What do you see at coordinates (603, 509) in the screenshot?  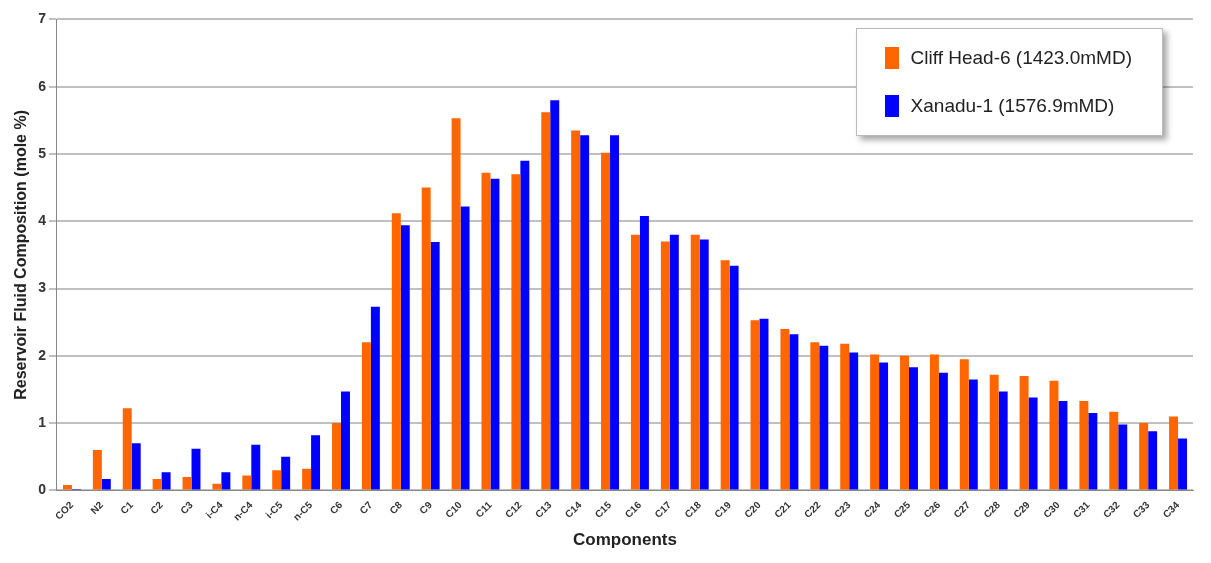 I see `x-tick-label: C15` at bounding box center [603, 509].